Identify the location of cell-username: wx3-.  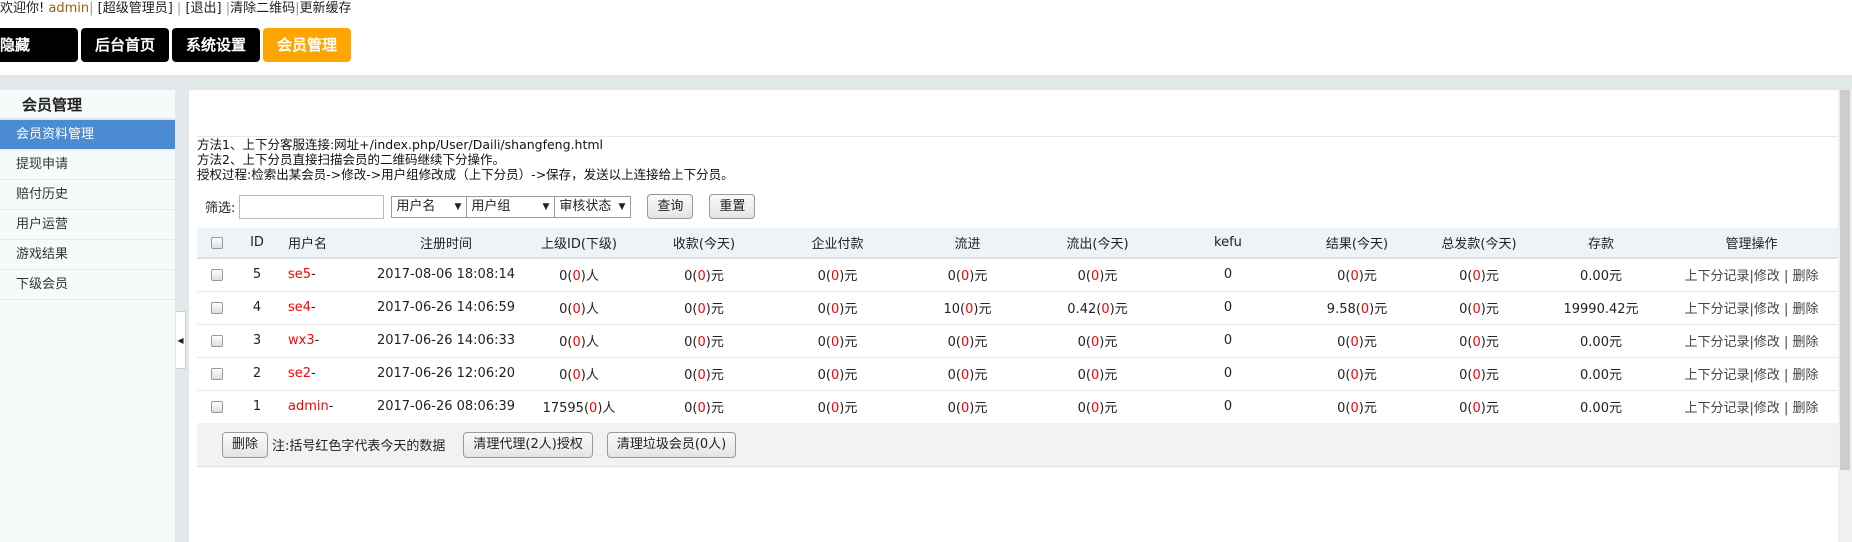
(324, 341).